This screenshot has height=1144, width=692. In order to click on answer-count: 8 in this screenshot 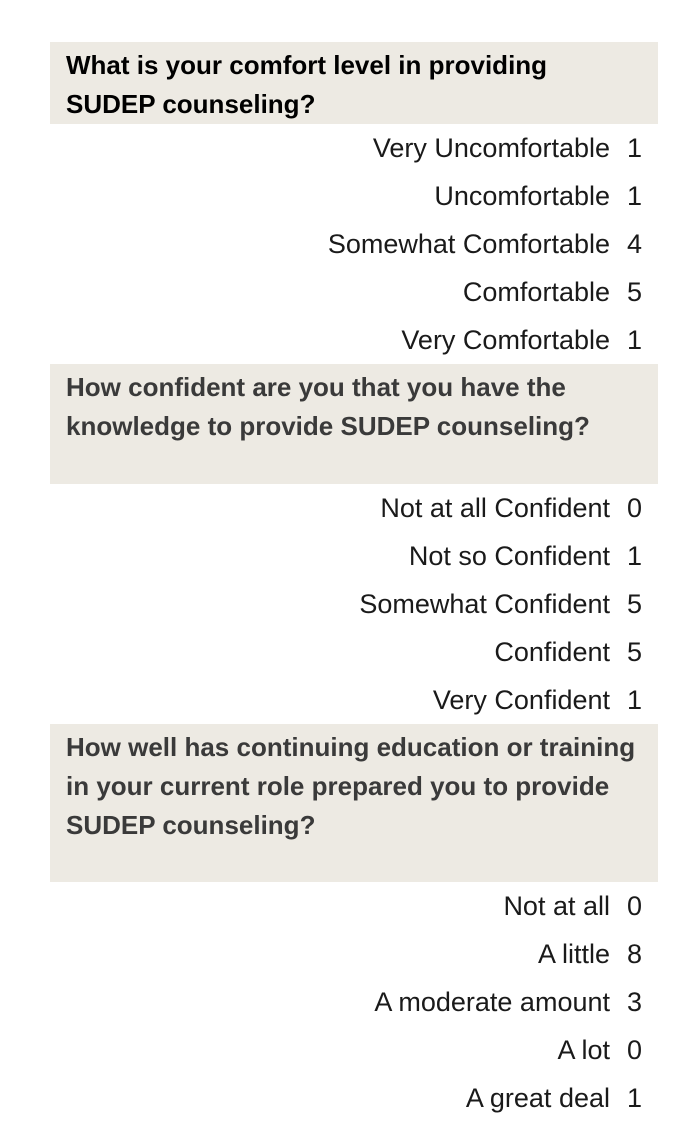, I will do `click(634, 953)`.